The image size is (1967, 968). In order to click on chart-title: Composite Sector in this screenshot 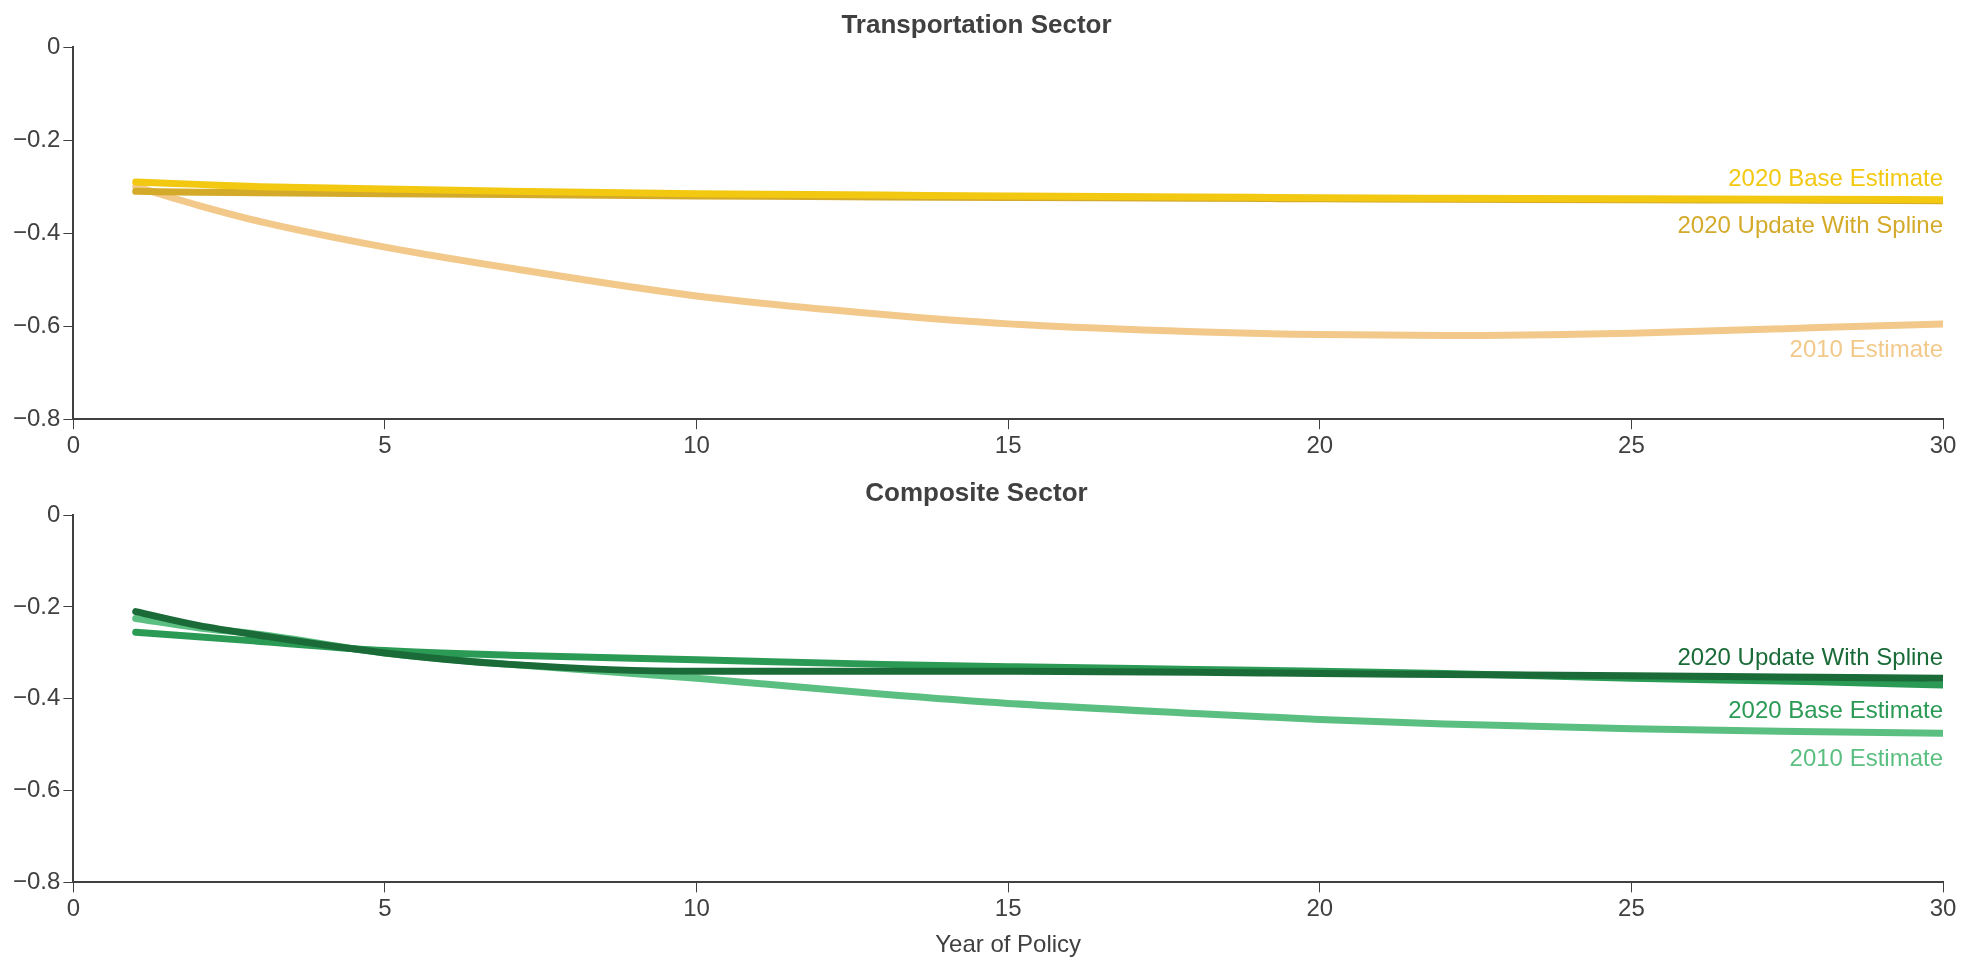, I will do `click(976, 491)`.